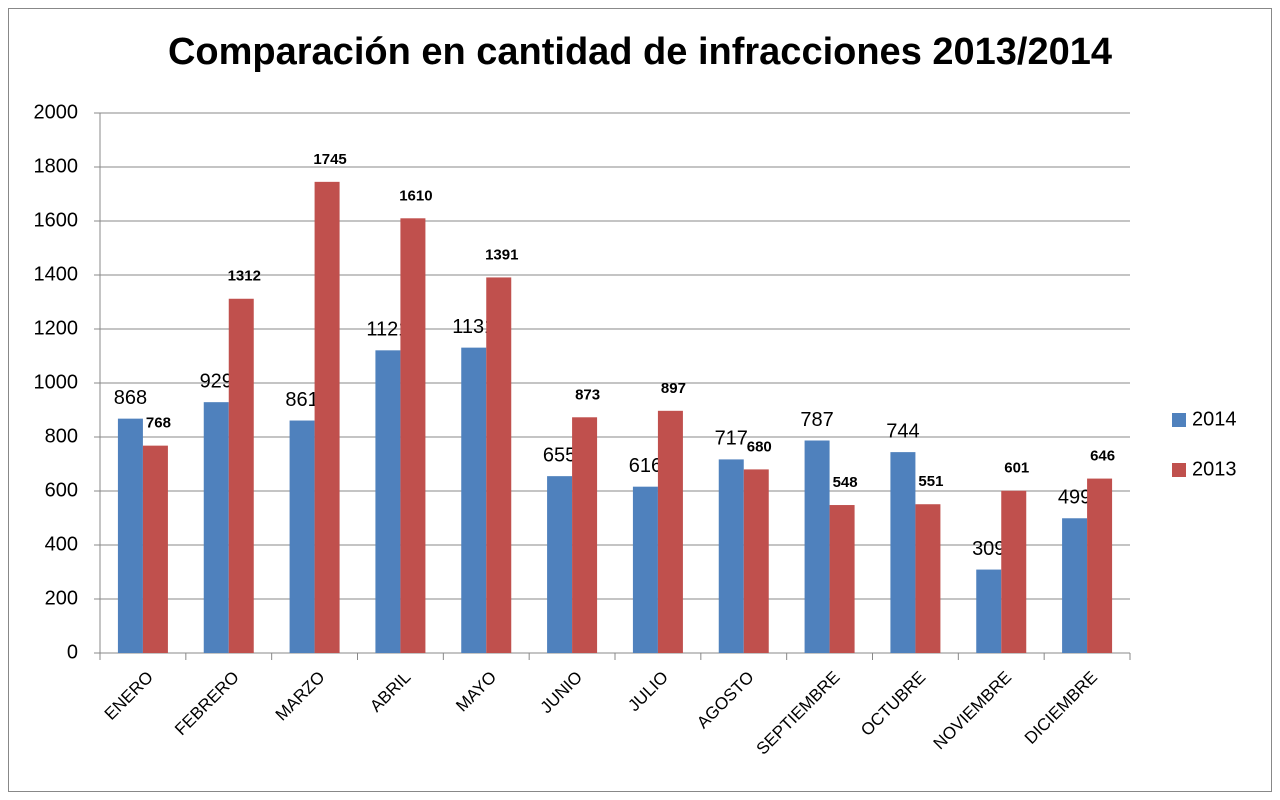 This screenshot has width=1280, height=800. Describe the element at coordinates (415, 195) in the screenshot. I see `data-label: 1610` at that location.